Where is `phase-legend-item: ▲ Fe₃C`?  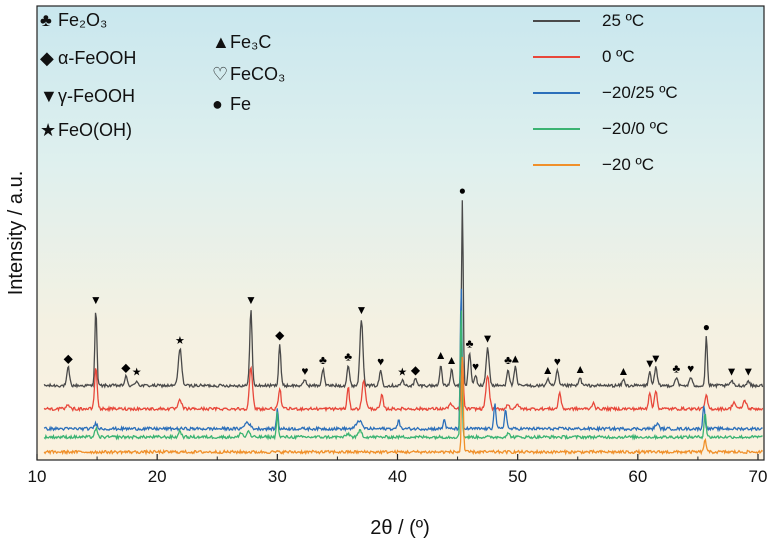
phase-legend-item: ▲ Fe₃C is located at coordinates (241, 42).